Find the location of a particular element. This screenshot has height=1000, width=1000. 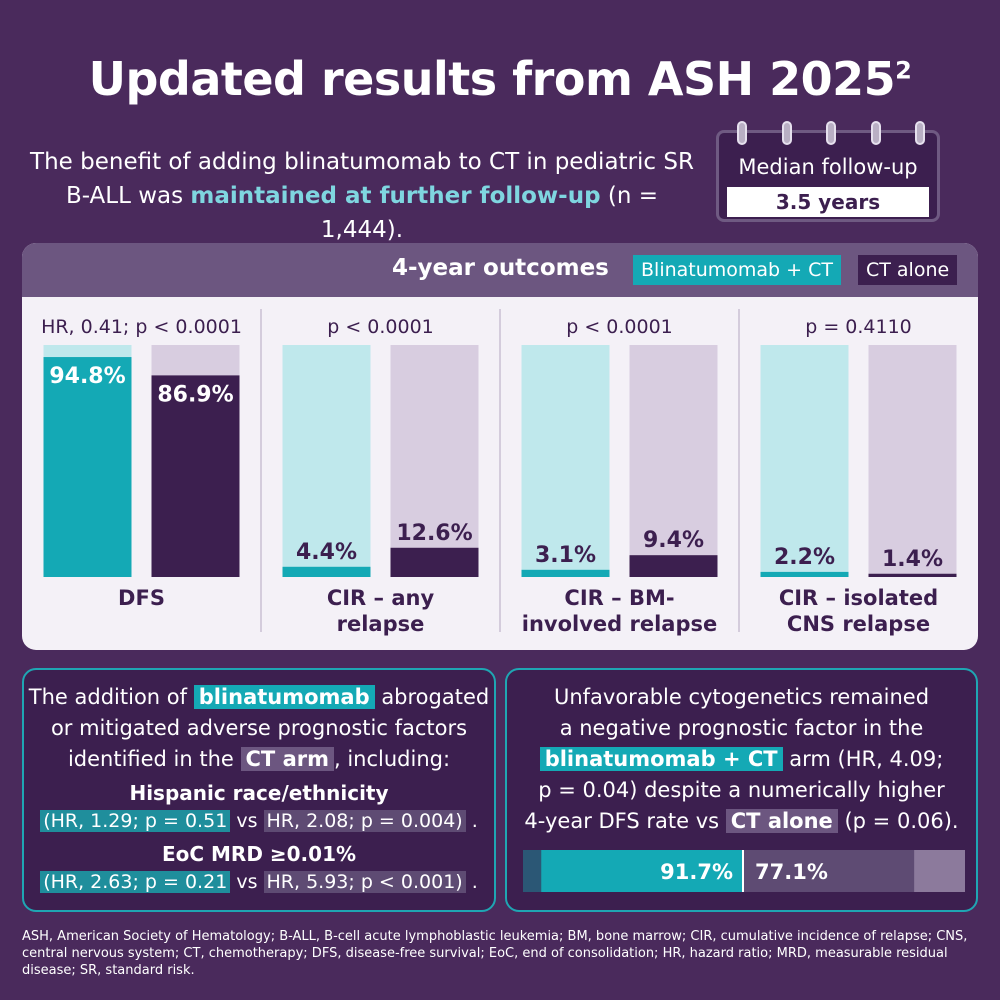

tag-ct-arm: CT arm is located at coordinates (287, 759).